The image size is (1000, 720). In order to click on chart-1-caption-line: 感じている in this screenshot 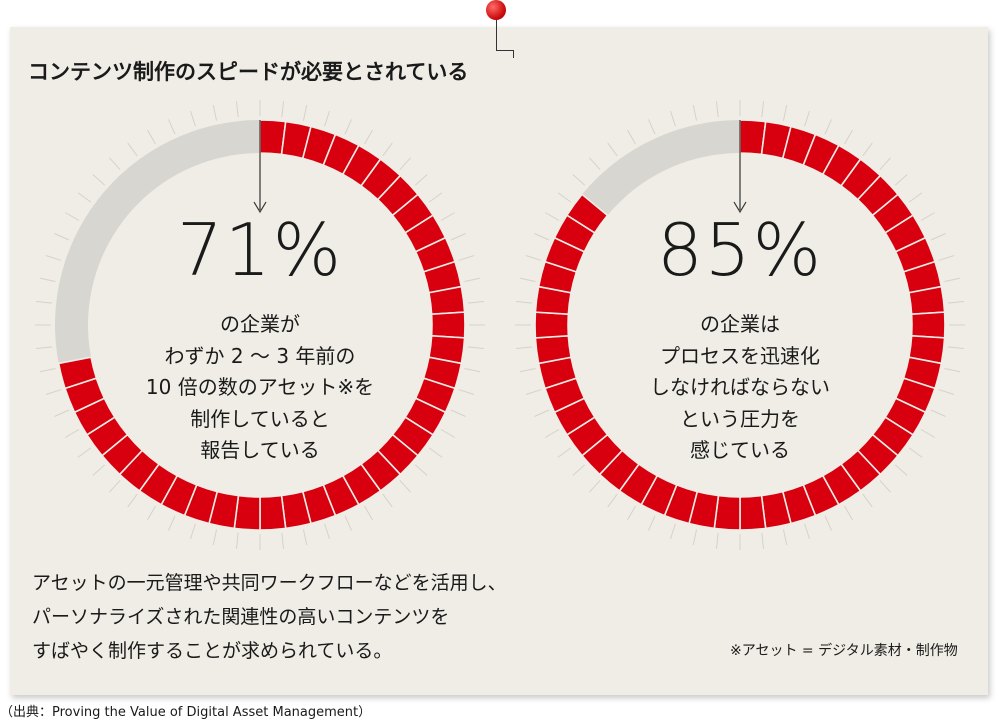, I will do `click(740, 450)`.